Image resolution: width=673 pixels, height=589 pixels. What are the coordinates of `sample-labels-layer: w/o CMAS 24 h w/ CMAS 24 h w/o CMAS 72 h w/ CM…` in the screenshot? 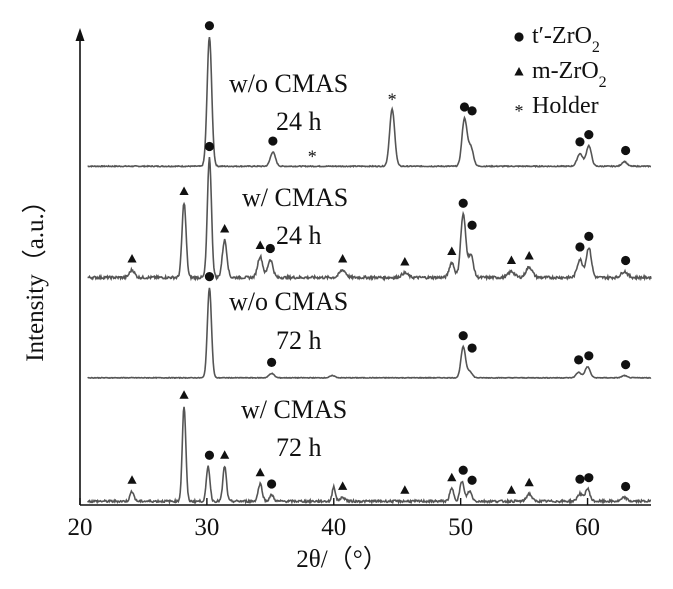 It's located at (288, 265).